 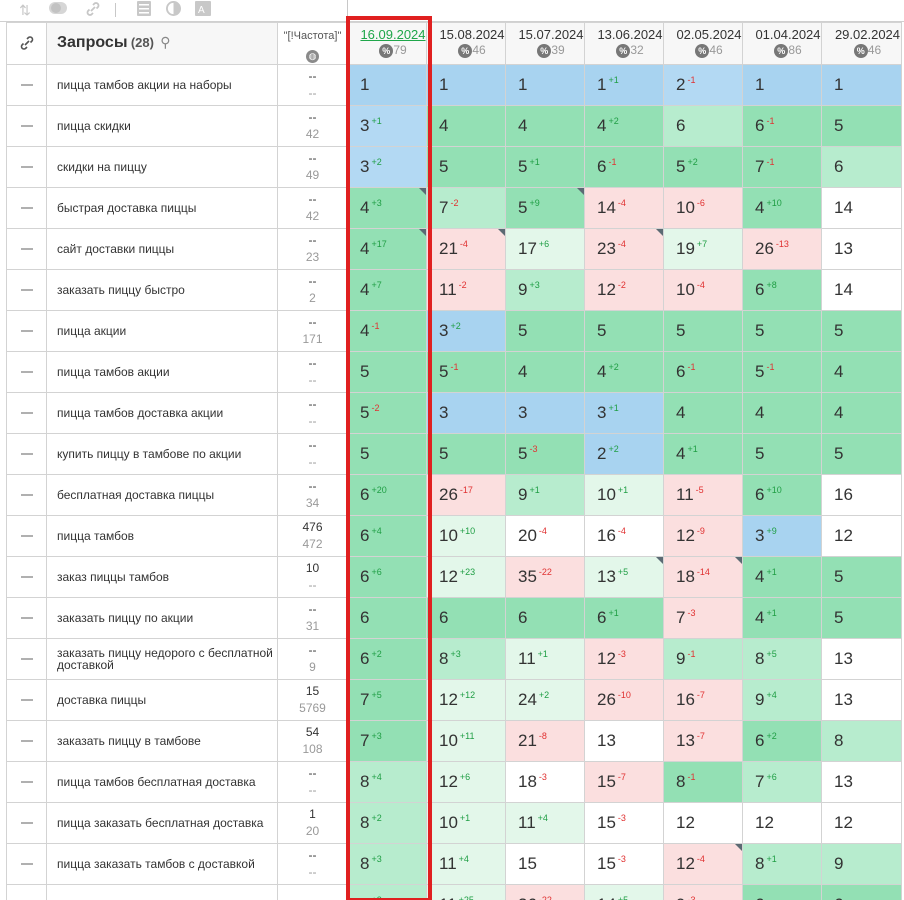 I want to click on query-cell: пицца тамбов акции на наборы, so click(x=162, y=85).